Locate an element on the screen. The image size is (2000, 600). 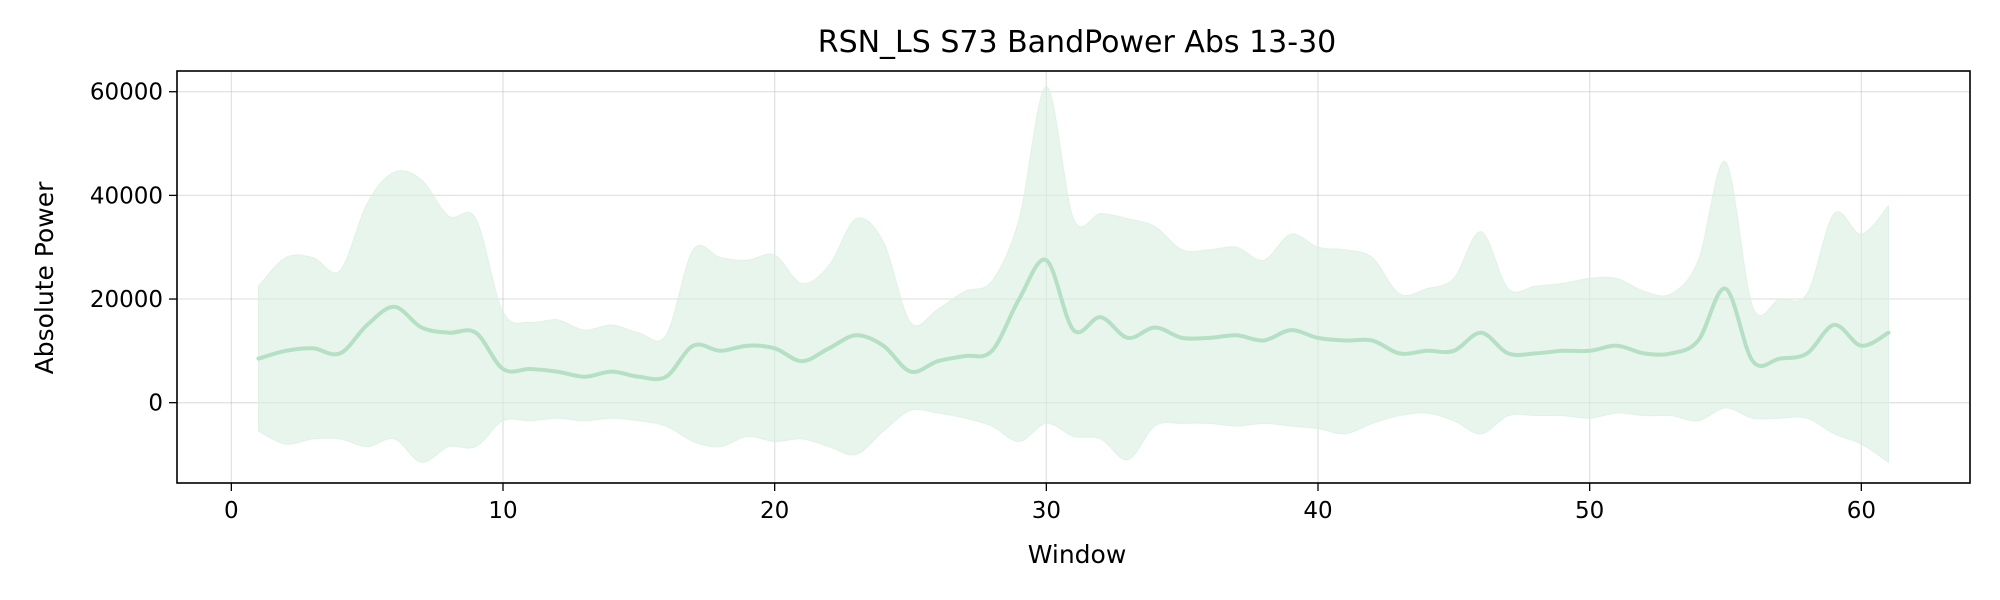
x-axis-label: Window is located at coordinates (1077, 554).